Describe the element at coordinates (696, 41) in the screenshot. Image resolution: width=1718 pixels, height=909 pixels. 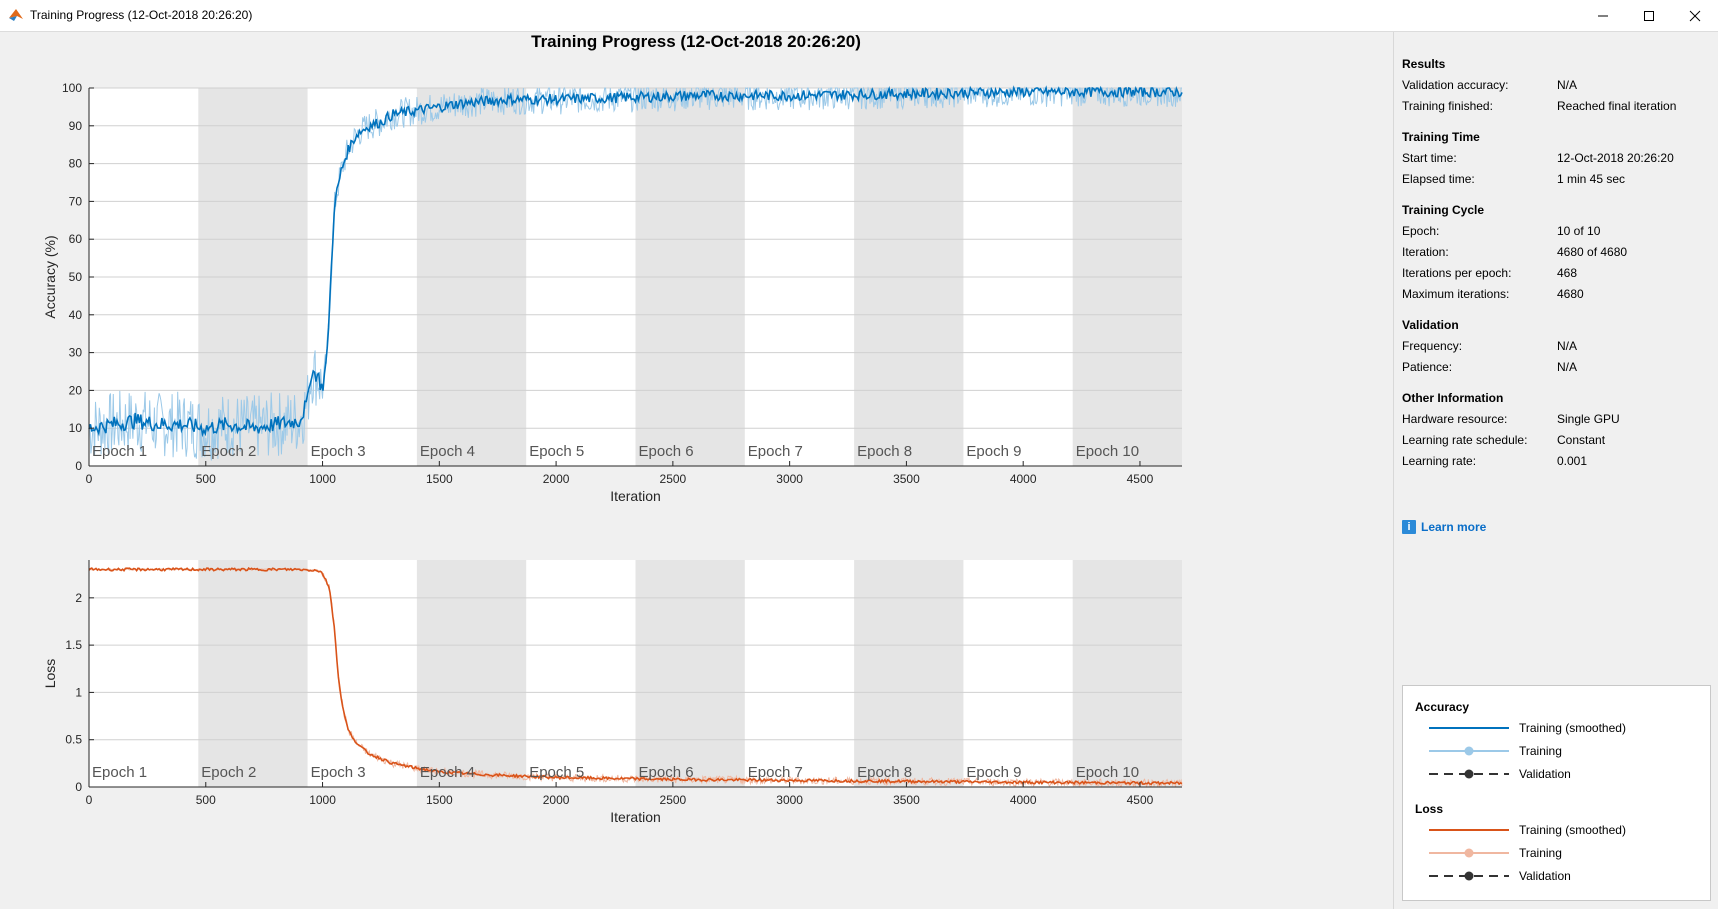
I see `figure-title: Training Progress (12-Oct-2018 20:26:20)` at that location.